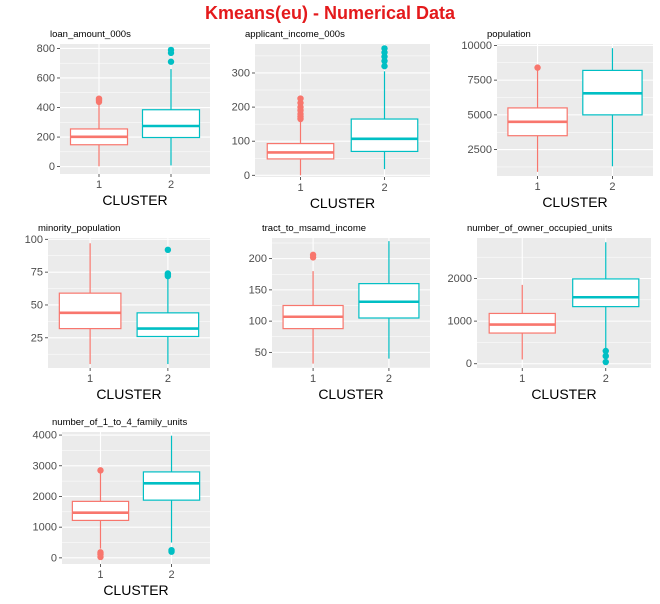 The height and width of the screenshot is (604, 660). What do you see at coordinates (480, 150) in the screenshot?
I see `y-tick-label: 2500` at bounding box center [480, 150].